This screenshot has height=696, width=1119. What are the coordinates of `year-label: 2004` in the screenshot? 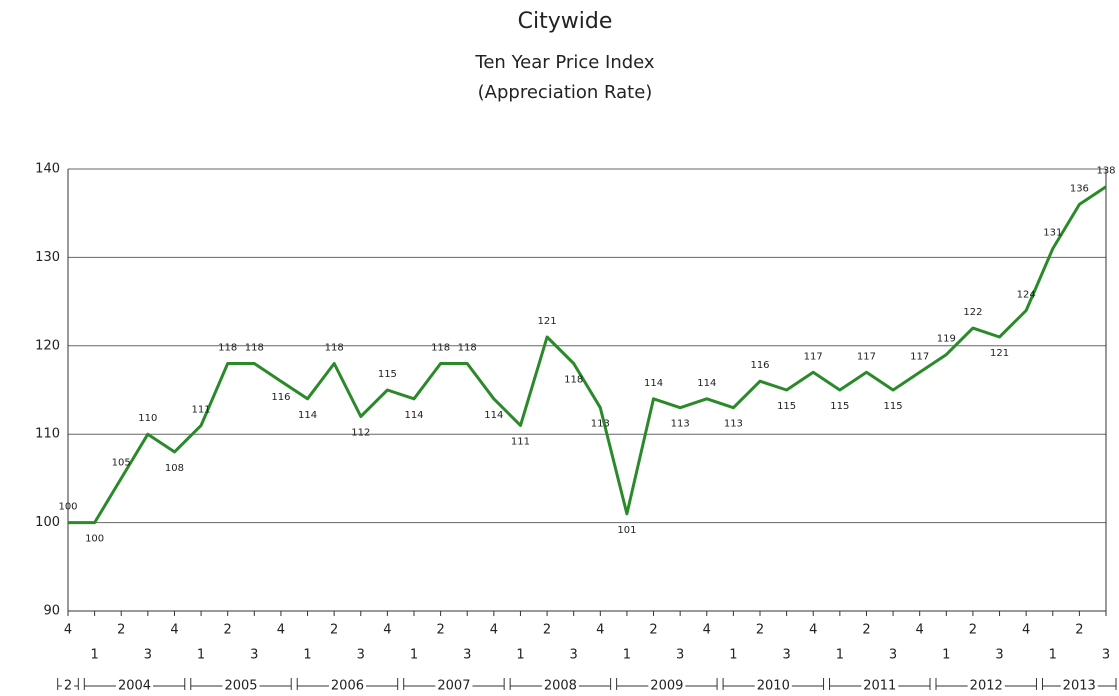 It's located at (134, 686).